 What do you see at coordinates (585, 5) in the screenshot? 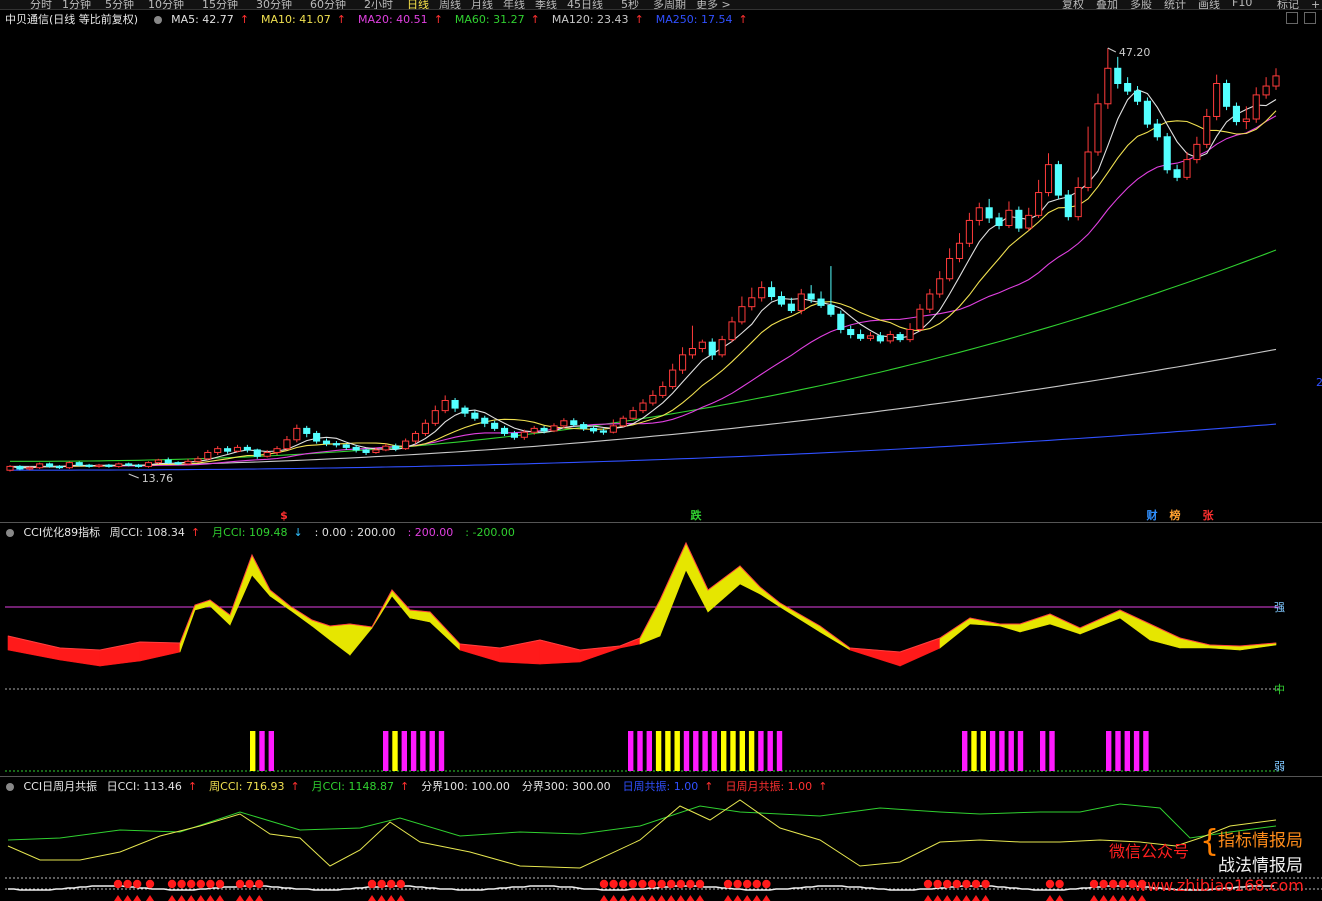
I see `period-tab: 45日线` at bounding box center [585, 5].